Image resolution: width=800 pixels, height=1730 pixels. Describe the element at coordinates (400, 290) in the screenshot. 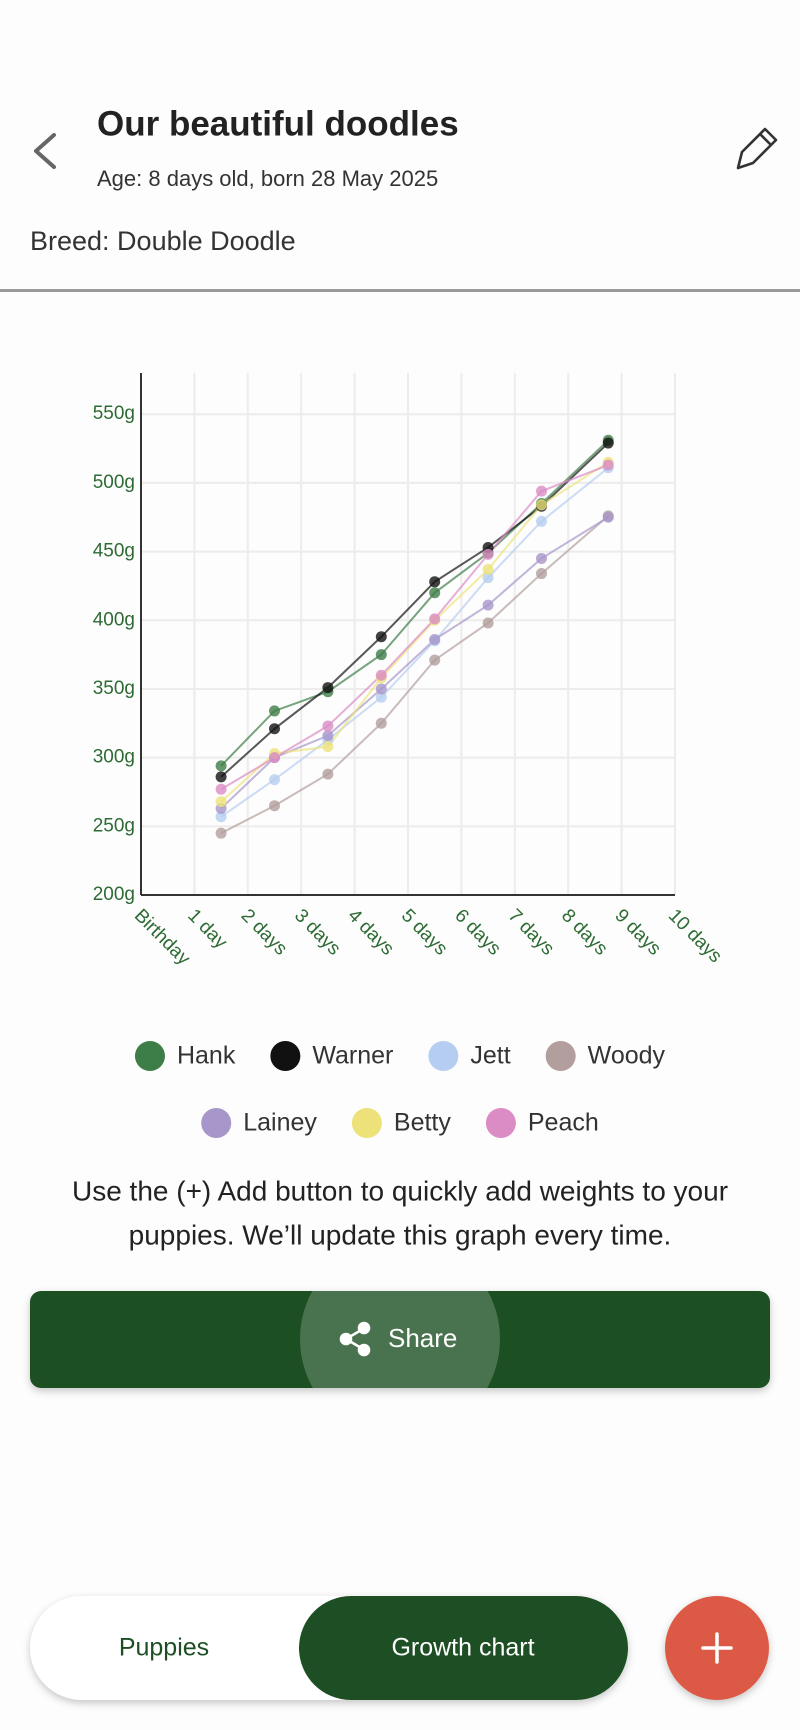

I see `divider` at that location.